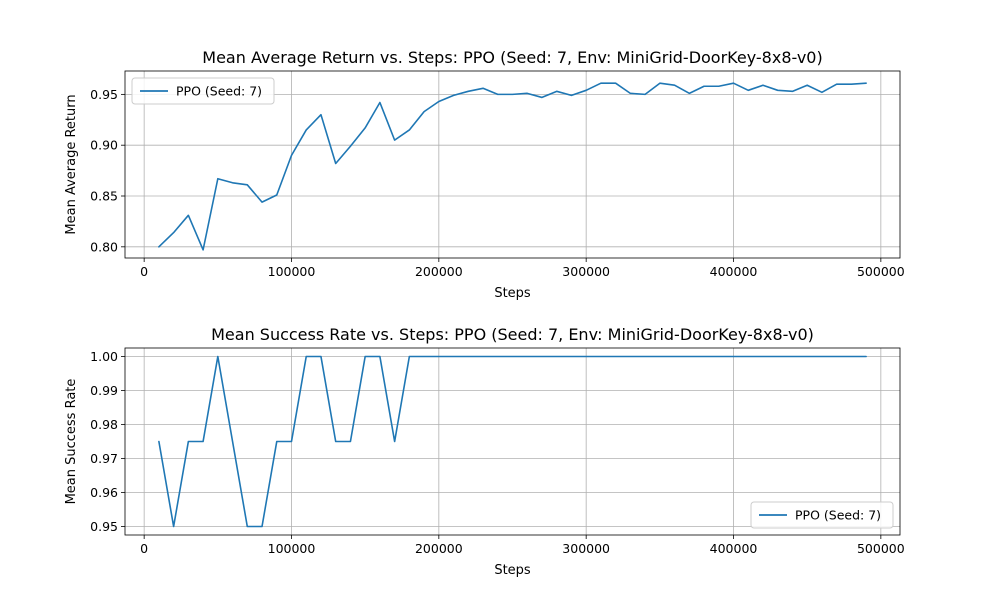 The image size is (1000, 600). What do you see at coordinates (104, 246) in the screenshot?
I see `y-tick-label: 0.80` at bounding box center [104, 246].